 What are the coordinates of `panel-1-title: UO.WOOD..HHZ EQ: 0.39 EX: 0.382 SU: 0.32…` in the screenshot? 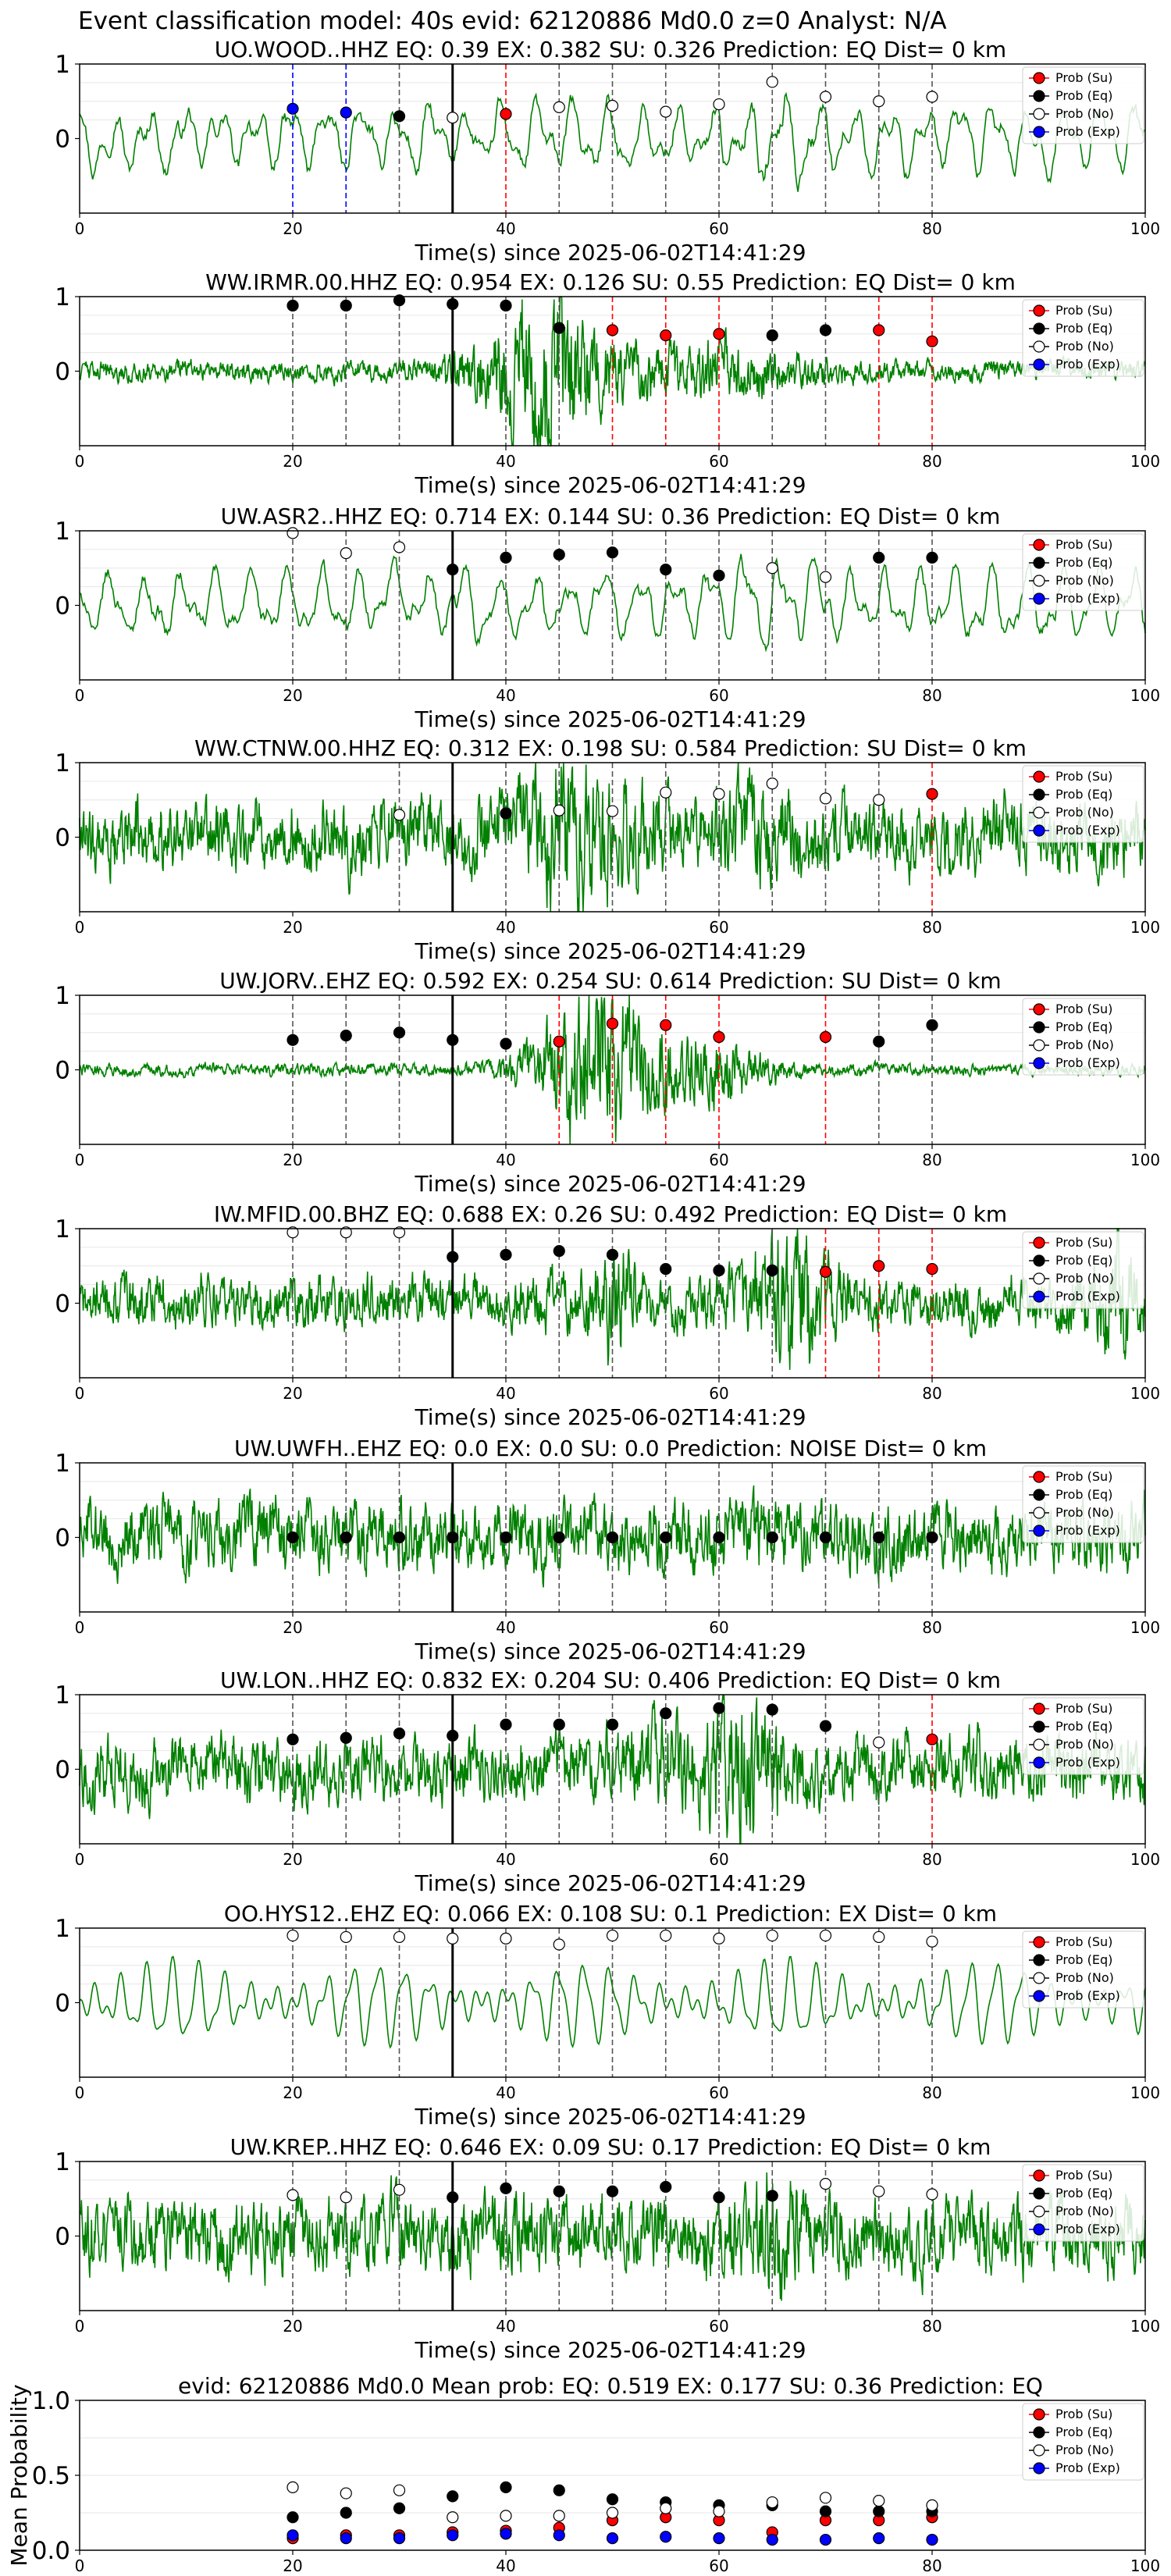 It's located at (610, 49).